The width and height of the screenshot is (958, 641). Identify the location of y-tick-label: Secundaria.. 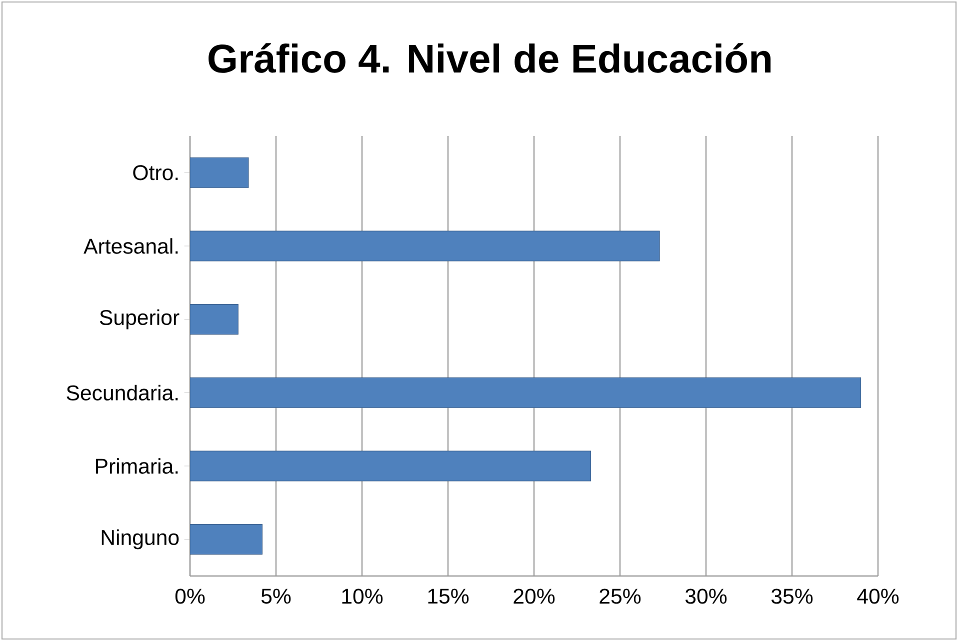
(122, 392).